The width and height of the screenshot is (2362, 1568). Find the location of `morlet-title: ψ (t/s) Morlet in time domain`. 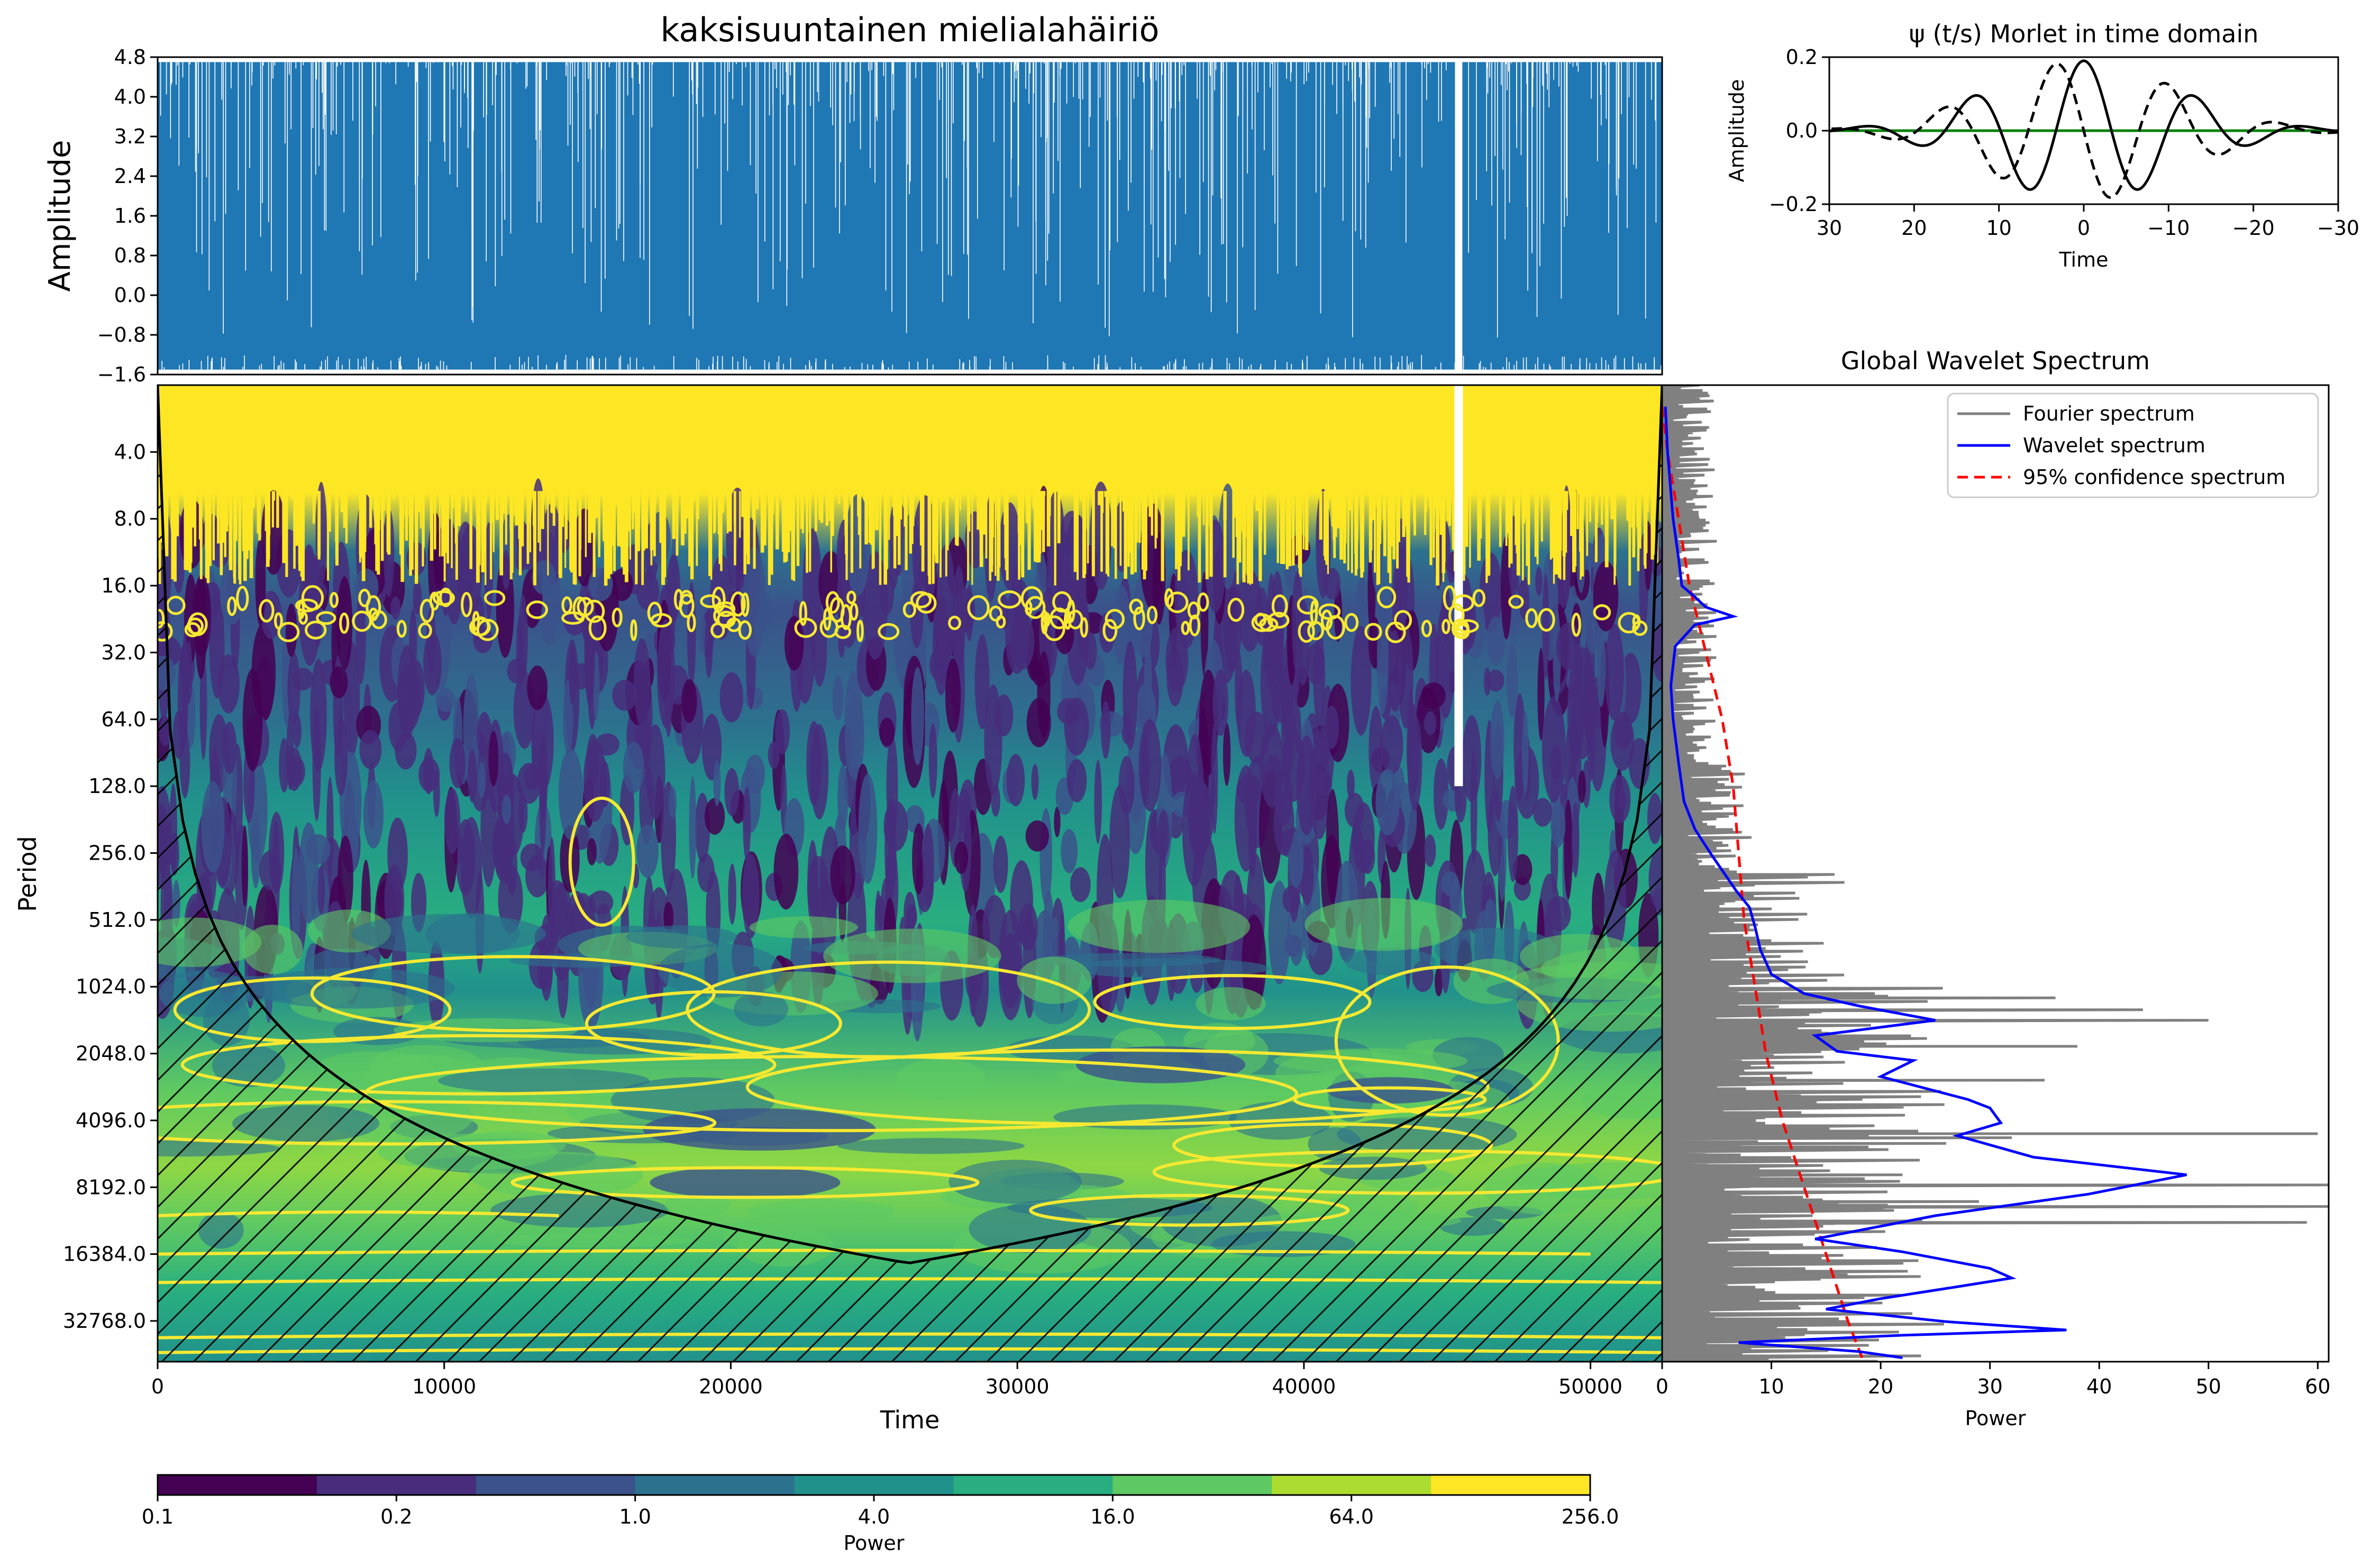

morlet-title: ψ (t/s) Morlet in time domain is located at coordinates (2084, 34).